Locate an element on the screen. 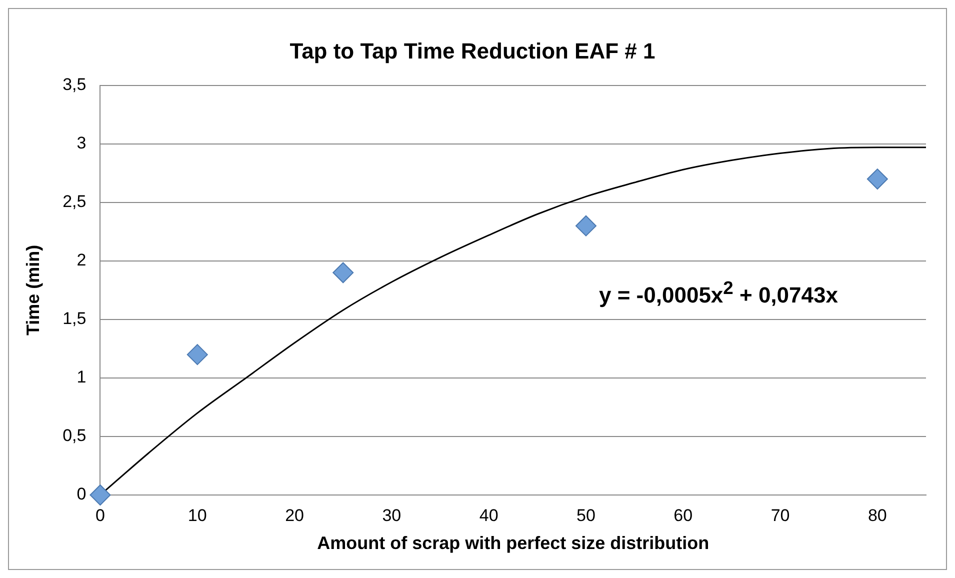  x-tick-label: 0 is located at coordinates (100, 515).